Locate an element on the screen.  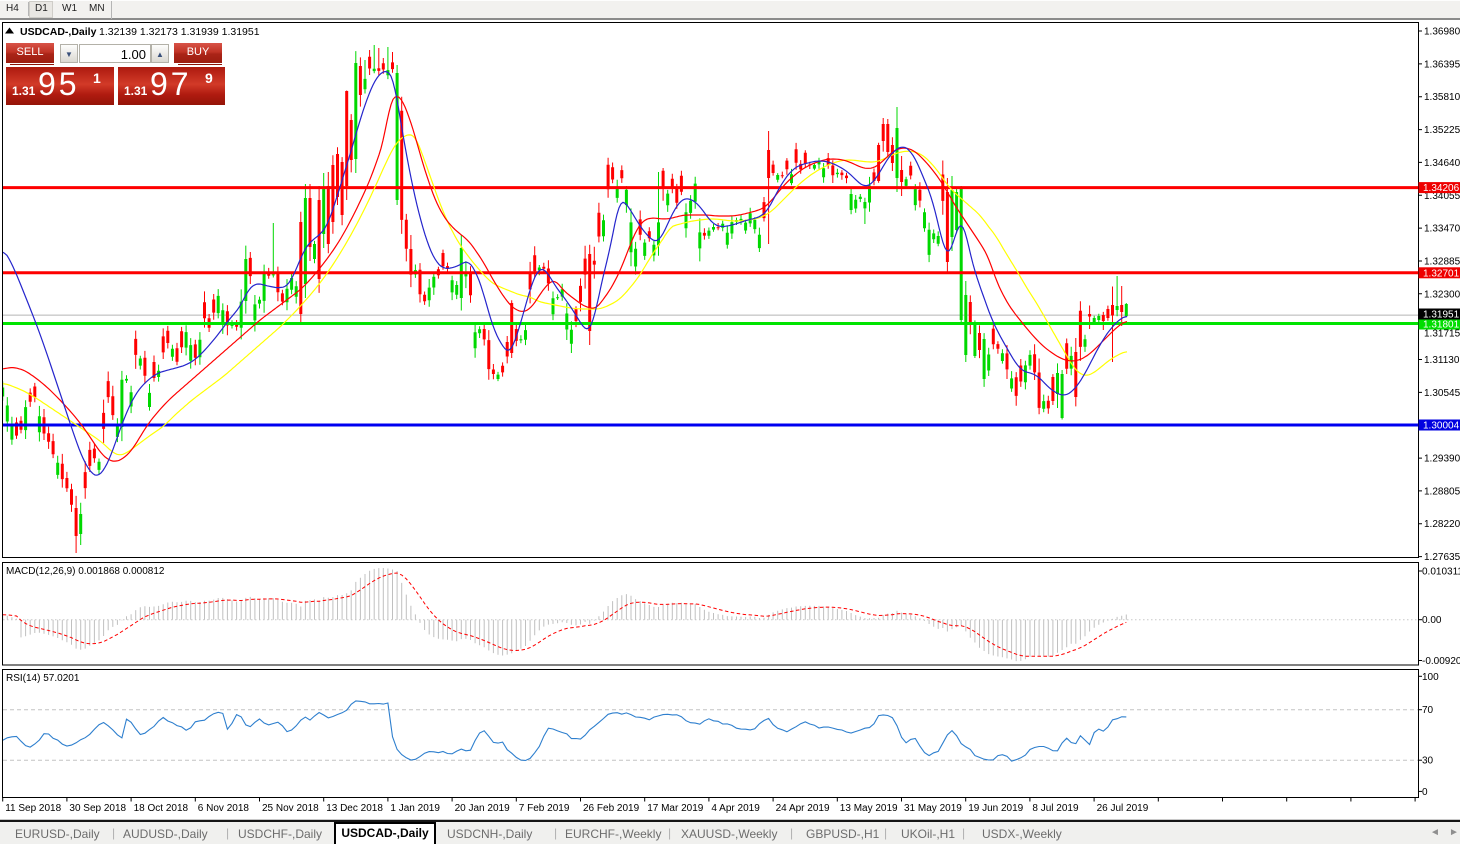
svg-text: 1.31801 is located at coordinates (1441, 325).